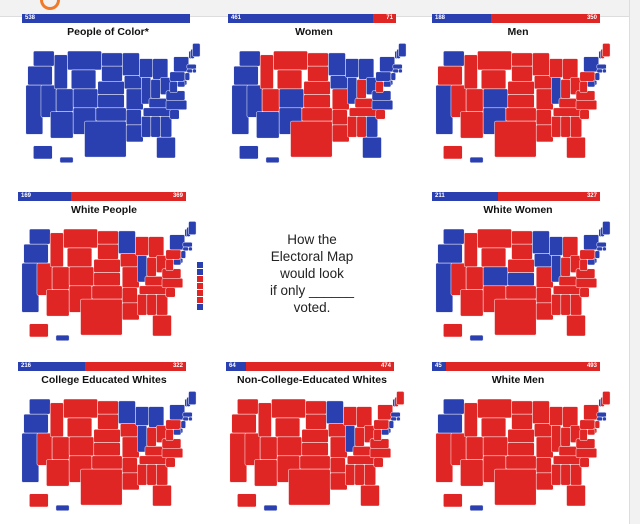 This screenshot has width=640, height=524. Describe the element at coordinates (176, 105) in the screenshot. I see `state-nc` at that location.